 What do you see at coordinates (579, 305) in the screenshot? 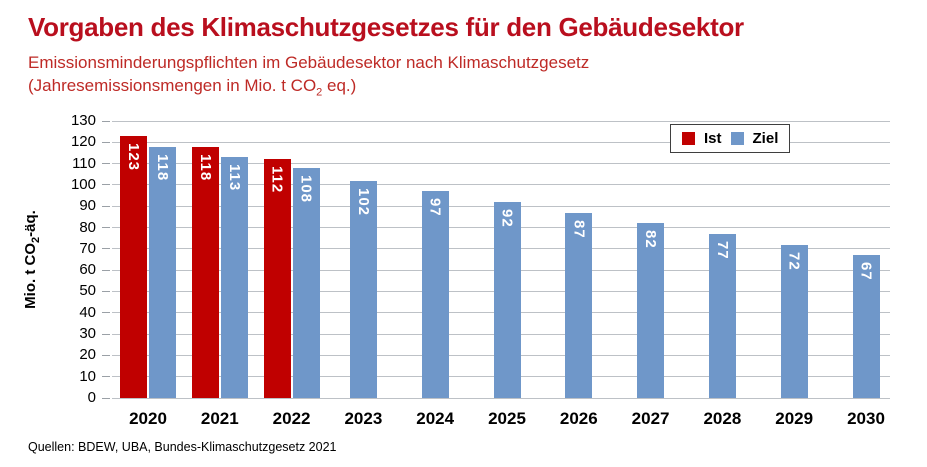
I see `bar-ziel-2026: 87` at bounding box center [579, 305].